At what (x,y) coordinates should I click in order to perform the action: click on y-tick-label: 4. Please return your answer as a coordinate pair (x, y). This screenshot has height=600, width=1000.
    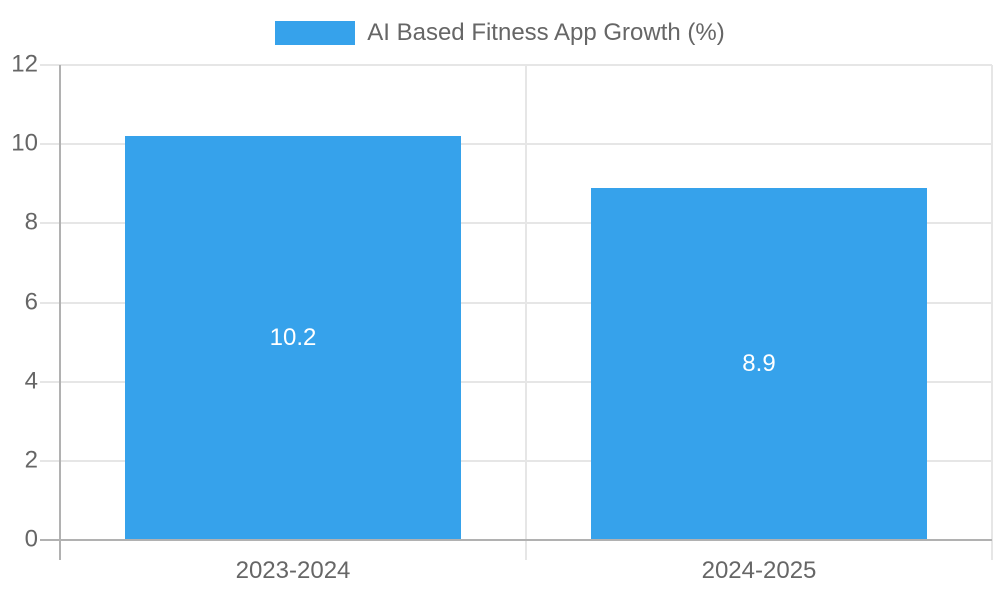
    Looking at the image, I should click on (31, 381).